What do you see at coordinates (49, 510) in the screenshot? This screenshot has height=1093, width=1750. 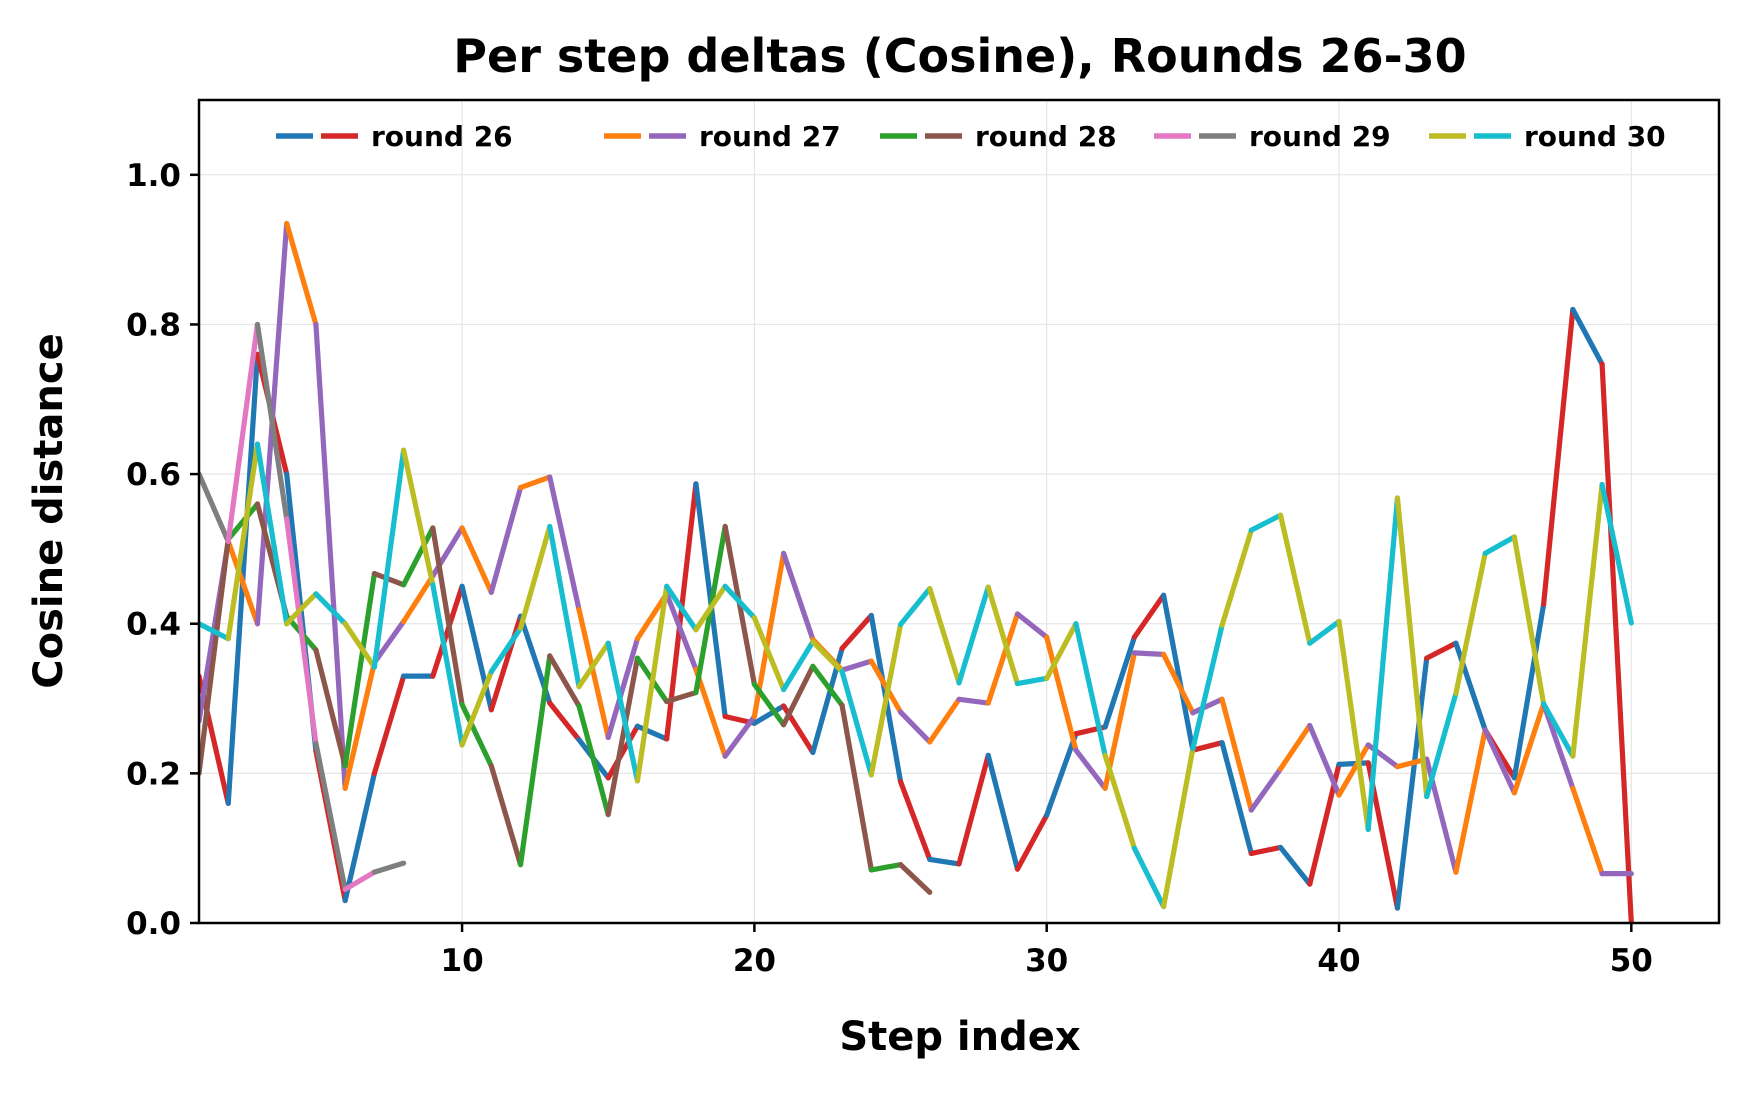 I see `y-axis-label: Cosine distance` at bounding box center [49, 510].